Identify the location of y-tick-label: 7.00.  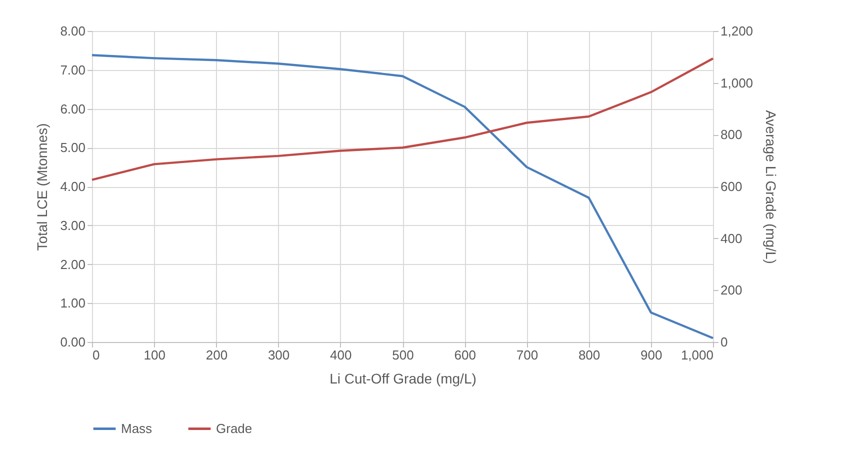
(73, 70).